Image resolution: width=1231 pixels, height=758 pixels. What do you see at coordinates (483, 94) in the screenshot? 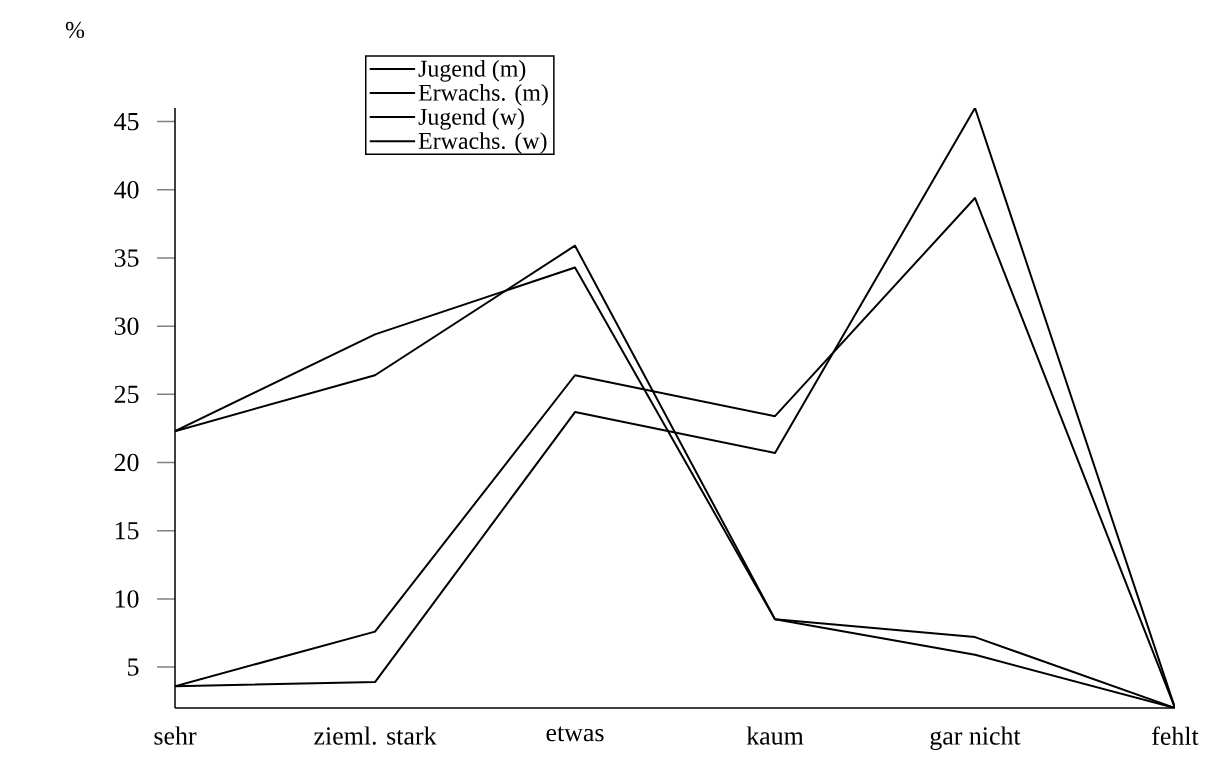
I see `legend-label: Erwachs. (m)` at bounding box center [483, 94].